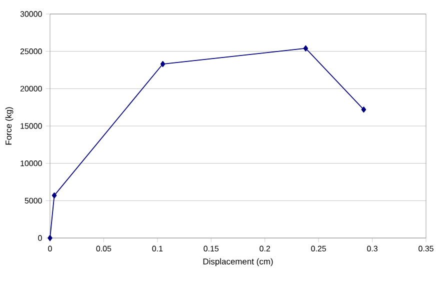 This screenshot has height=282, width=446. What do you see at coordinates (238, 262) in the screenshot?
I see `x-axis-title: Displacement (cm)` at bounding box center [238, 262].